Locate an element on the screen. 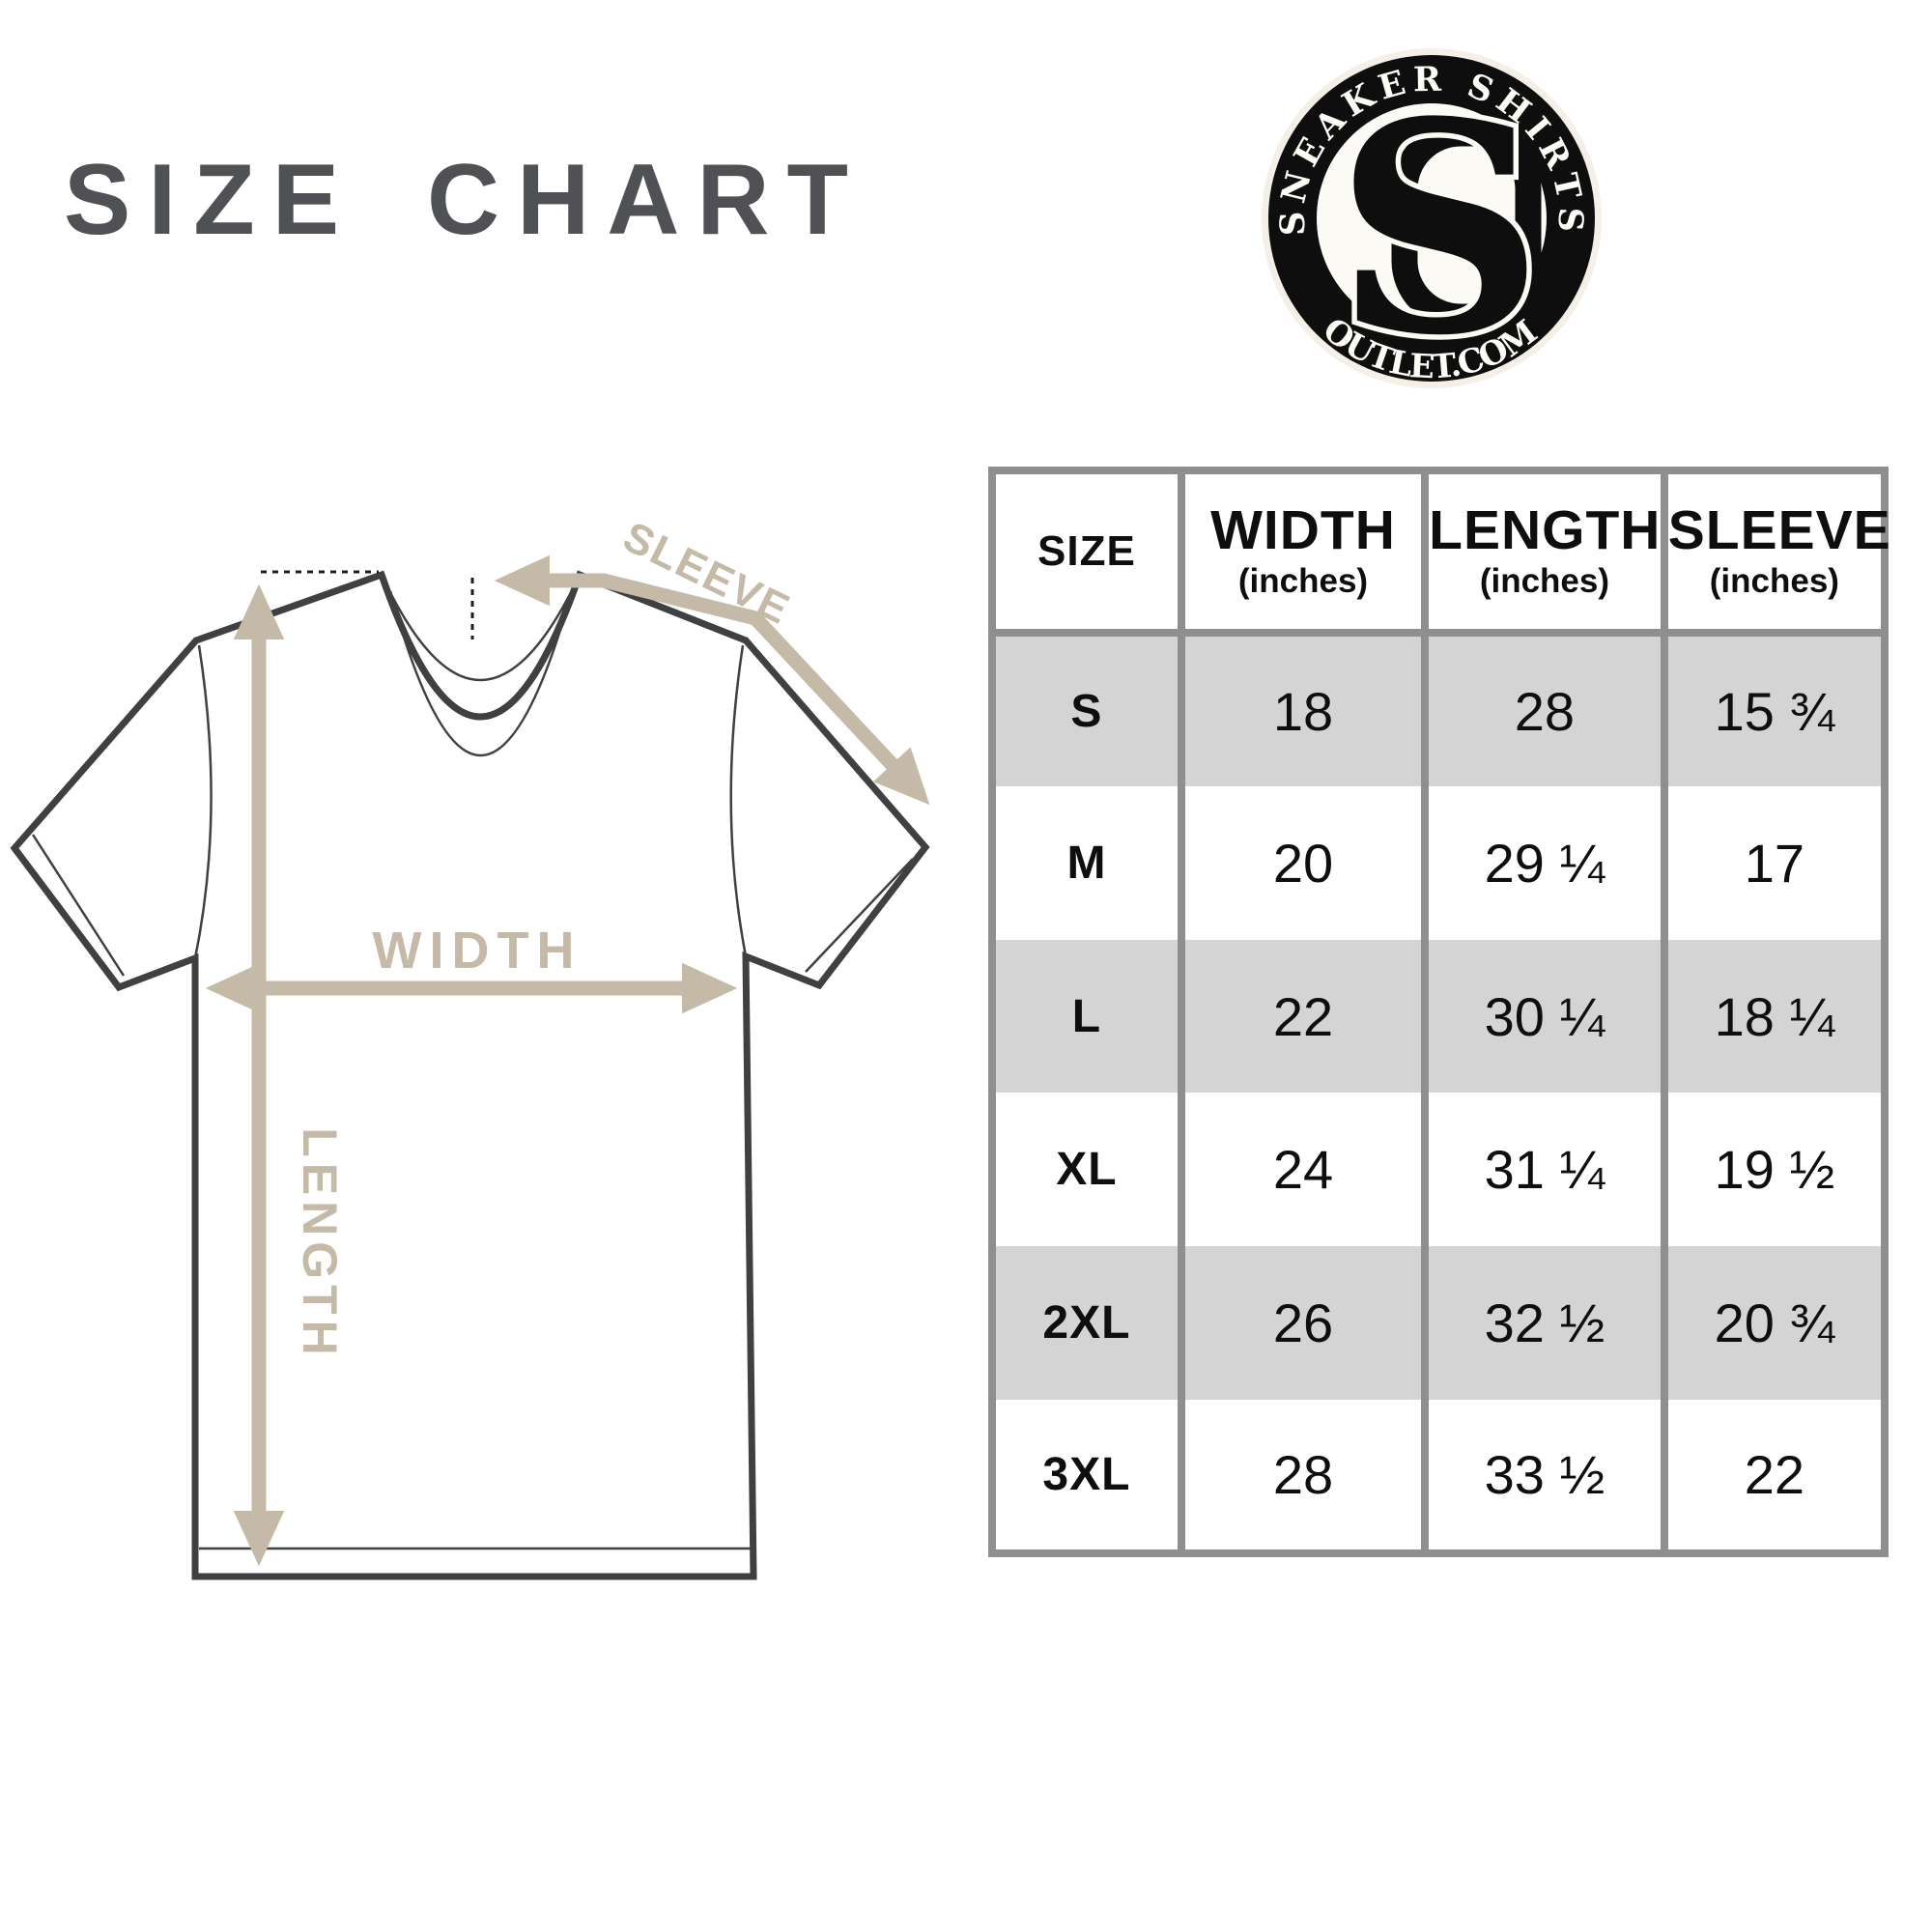 The height and width of the screenshot is (1932, 1932). brand-logo: SNEAKER SHIRTS OUTLET.COM S is located at coordinates (1432, 220).